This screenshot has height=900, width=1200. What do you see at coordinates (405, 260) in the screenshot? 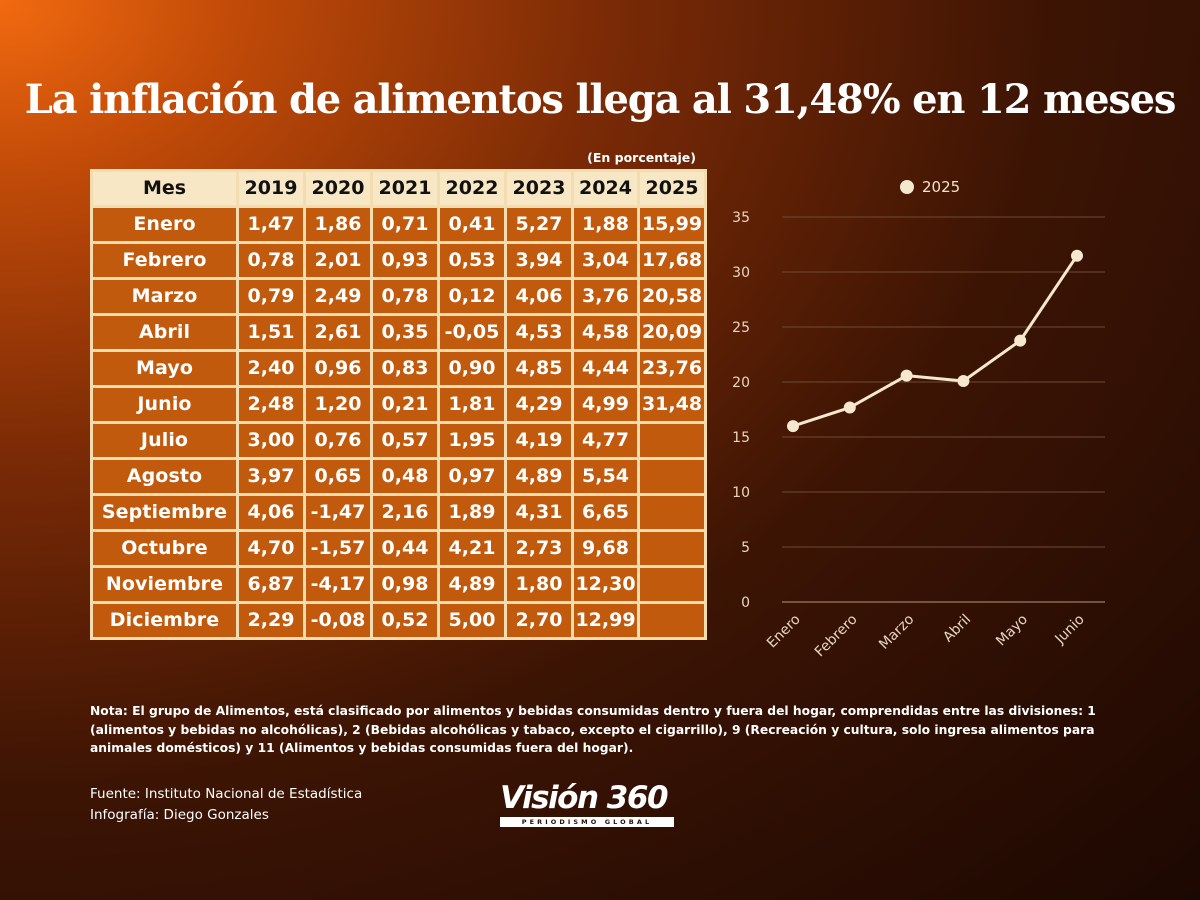
I see `value-cell: 0,93` at bounding box center [405, 260].